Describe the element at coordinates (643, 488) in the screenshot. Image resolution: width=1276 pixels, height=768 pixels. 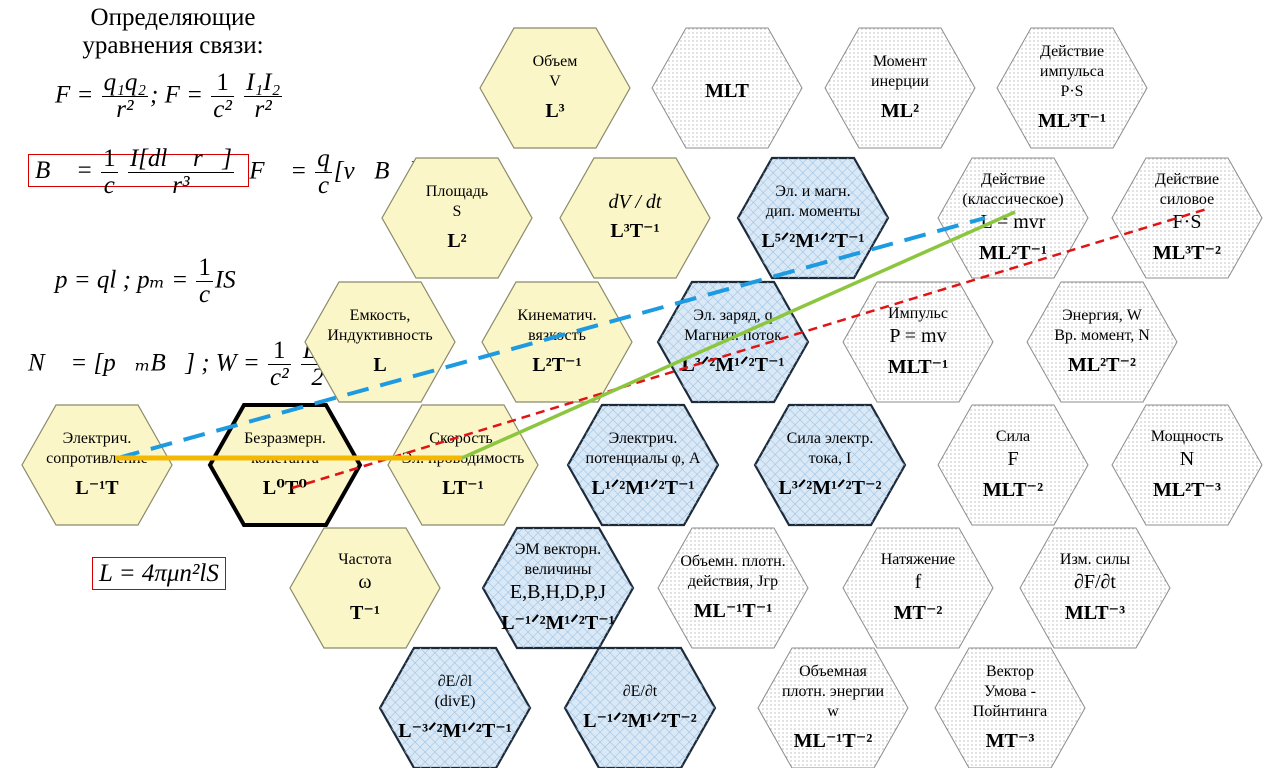
I see `cell-dimension: L¹ᐟ²M¹ᐟ²T⁻¹` at that location.